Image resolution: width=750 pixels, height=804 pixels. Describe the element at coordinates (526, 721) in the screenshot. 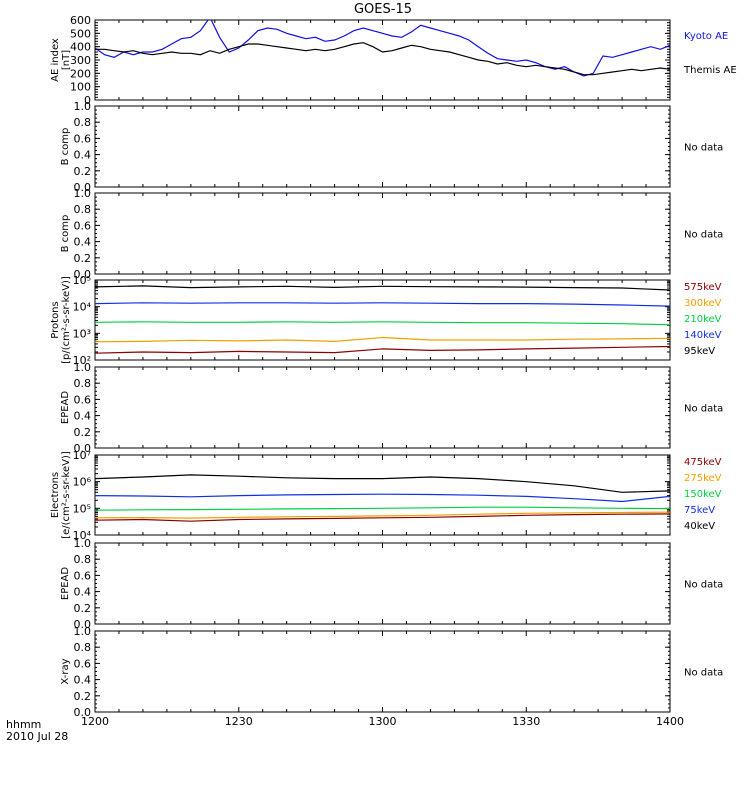

I see `time-tick-label: 1330` at that location.